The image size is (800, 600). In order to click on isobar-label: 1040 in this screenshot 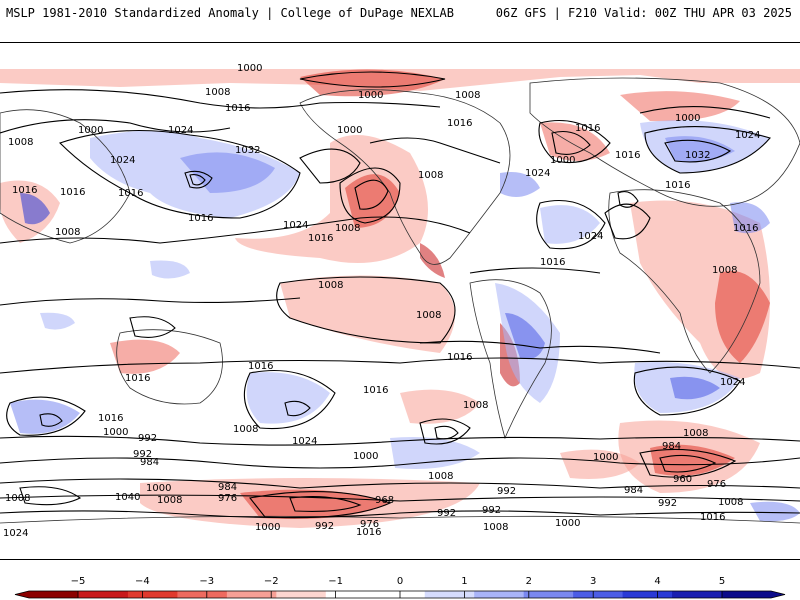, I will do `click(127, 497)`.